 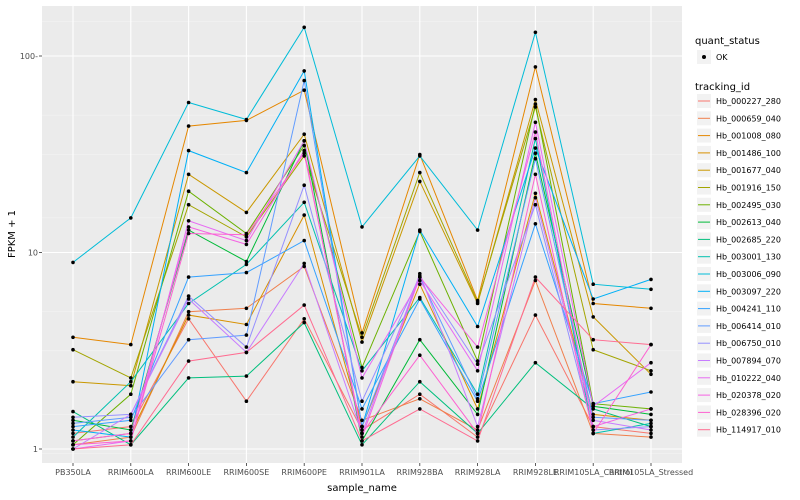 I want to click on legend-shape-entries: OK, so click(x=712, y=57).